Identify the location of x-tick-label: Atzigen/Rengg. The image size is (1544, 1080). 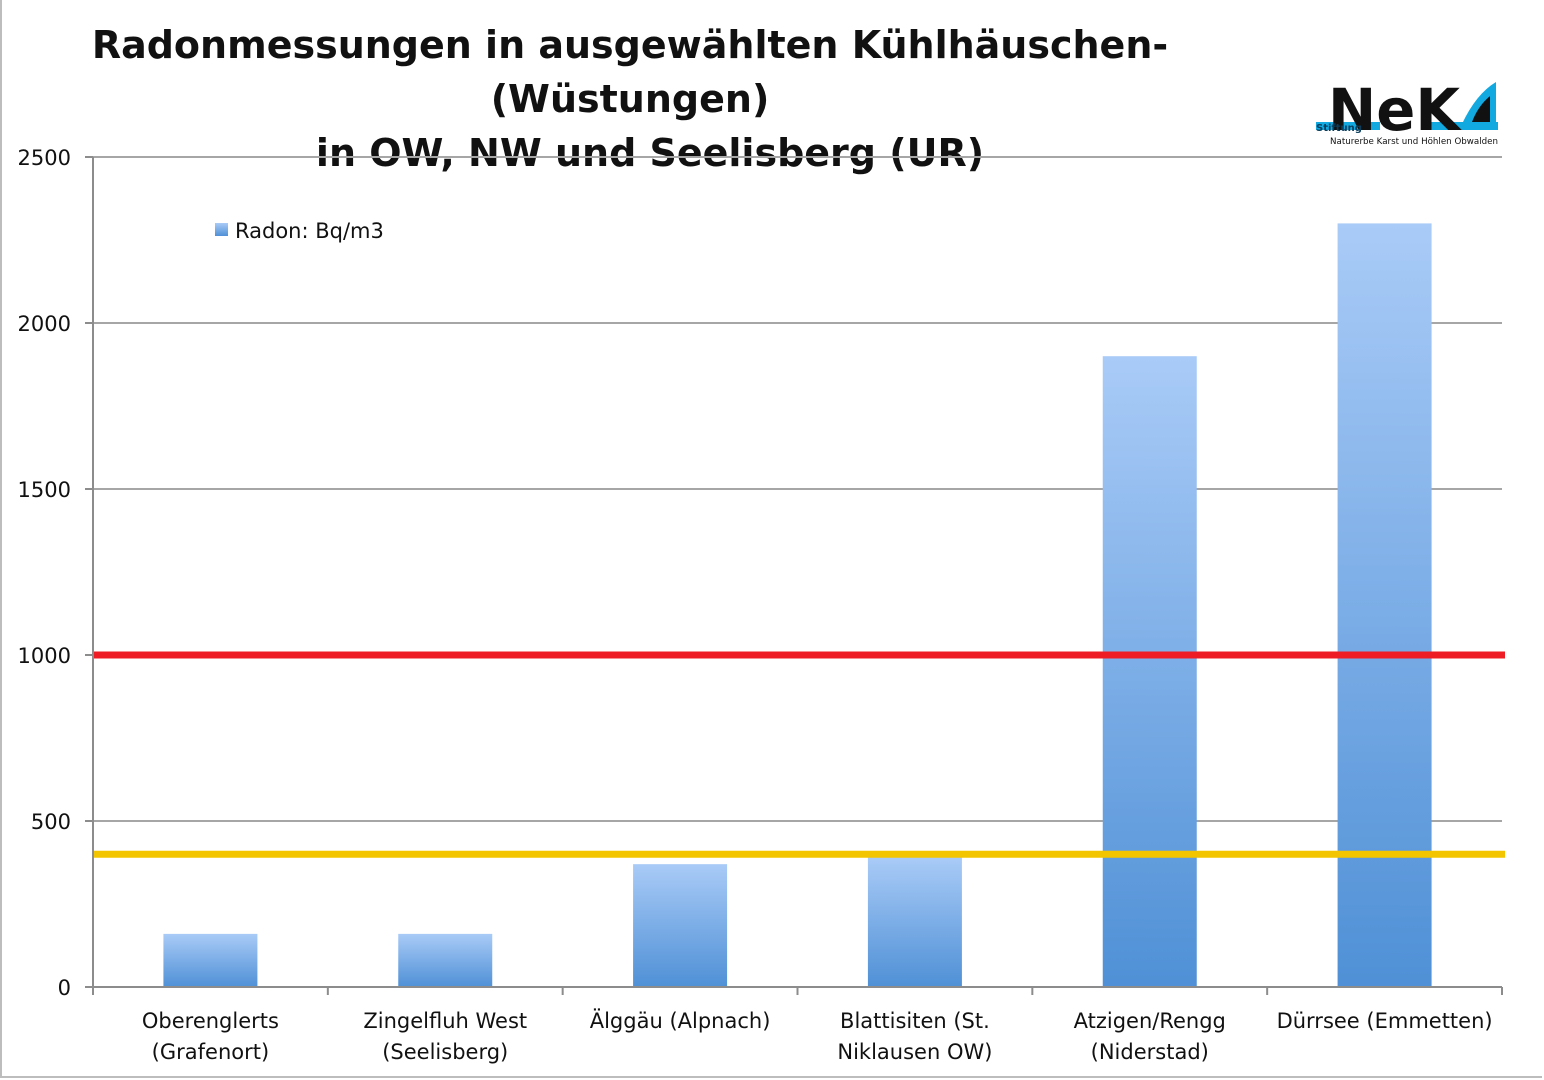
(1150, 1021).